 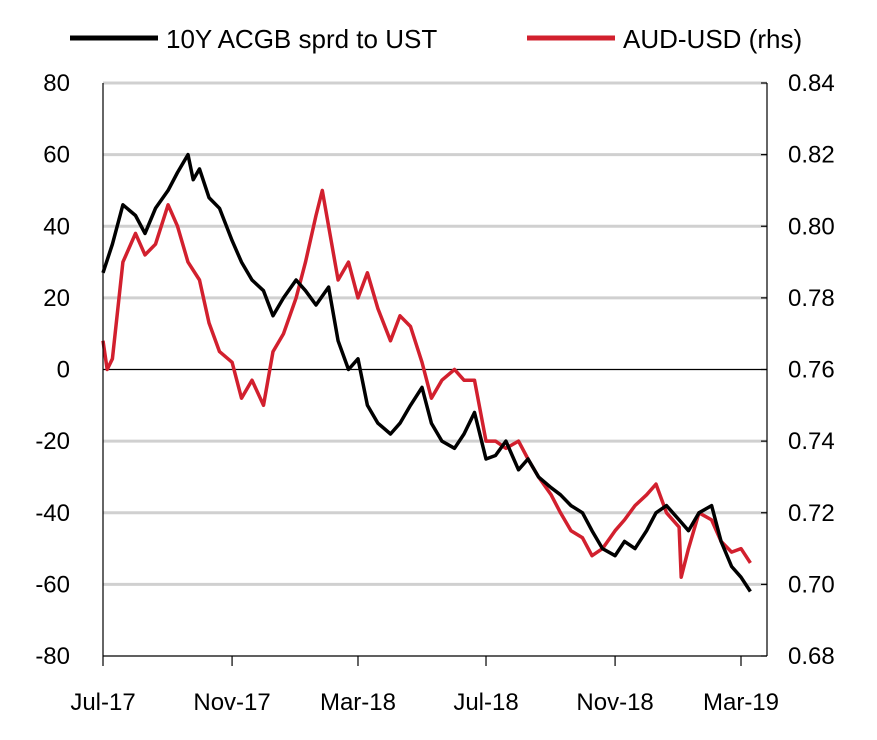 What do you see at coordinates (56, 298) in the screenshot?
I see `left-tick-label: 20` at bounding box center [56, 298].